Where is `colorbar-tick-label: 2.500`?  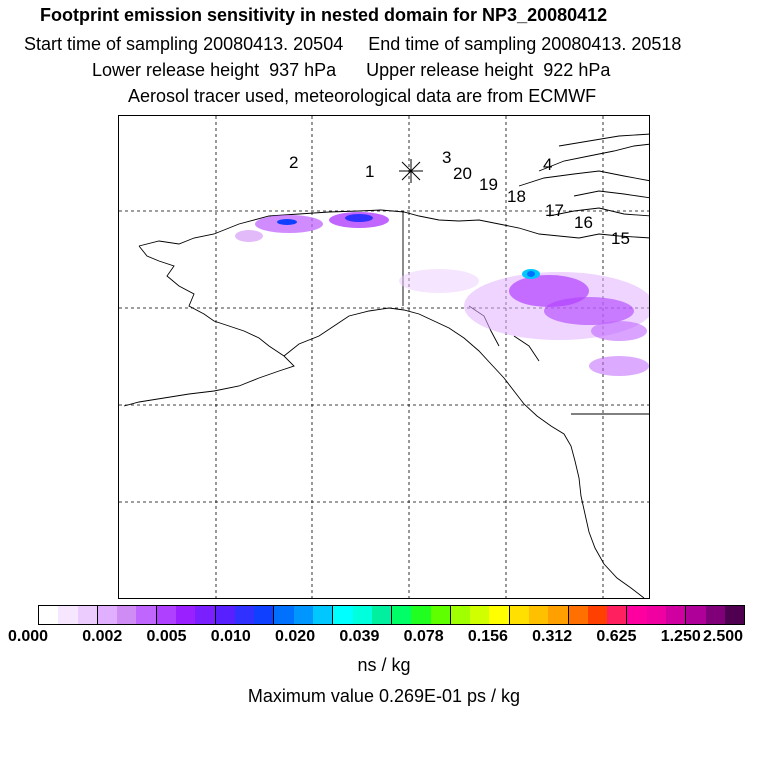 colorbar-tick-label: 2.500 is located at coordinates (723, 636).